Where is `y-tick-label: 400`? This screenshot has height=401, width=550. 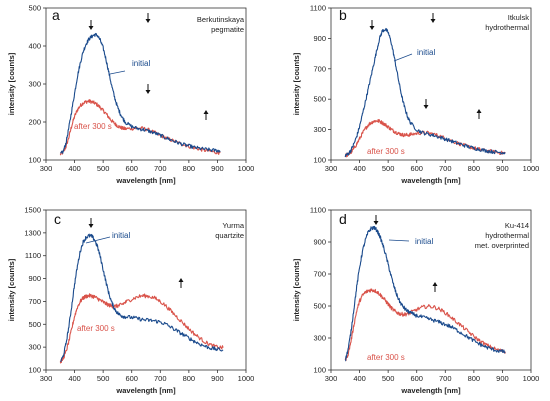 y-tick-label: 400 is located at coordinates (34, 46).